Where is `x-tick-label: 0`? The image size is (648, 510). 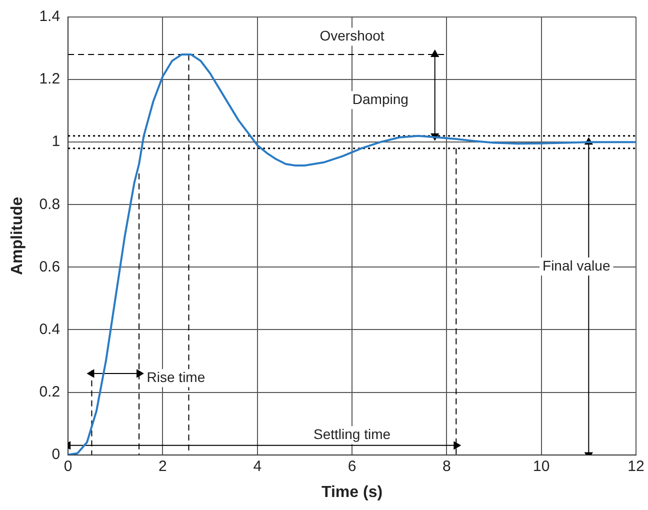
x-tick-label: 0 is located at coordinates (68, 466).